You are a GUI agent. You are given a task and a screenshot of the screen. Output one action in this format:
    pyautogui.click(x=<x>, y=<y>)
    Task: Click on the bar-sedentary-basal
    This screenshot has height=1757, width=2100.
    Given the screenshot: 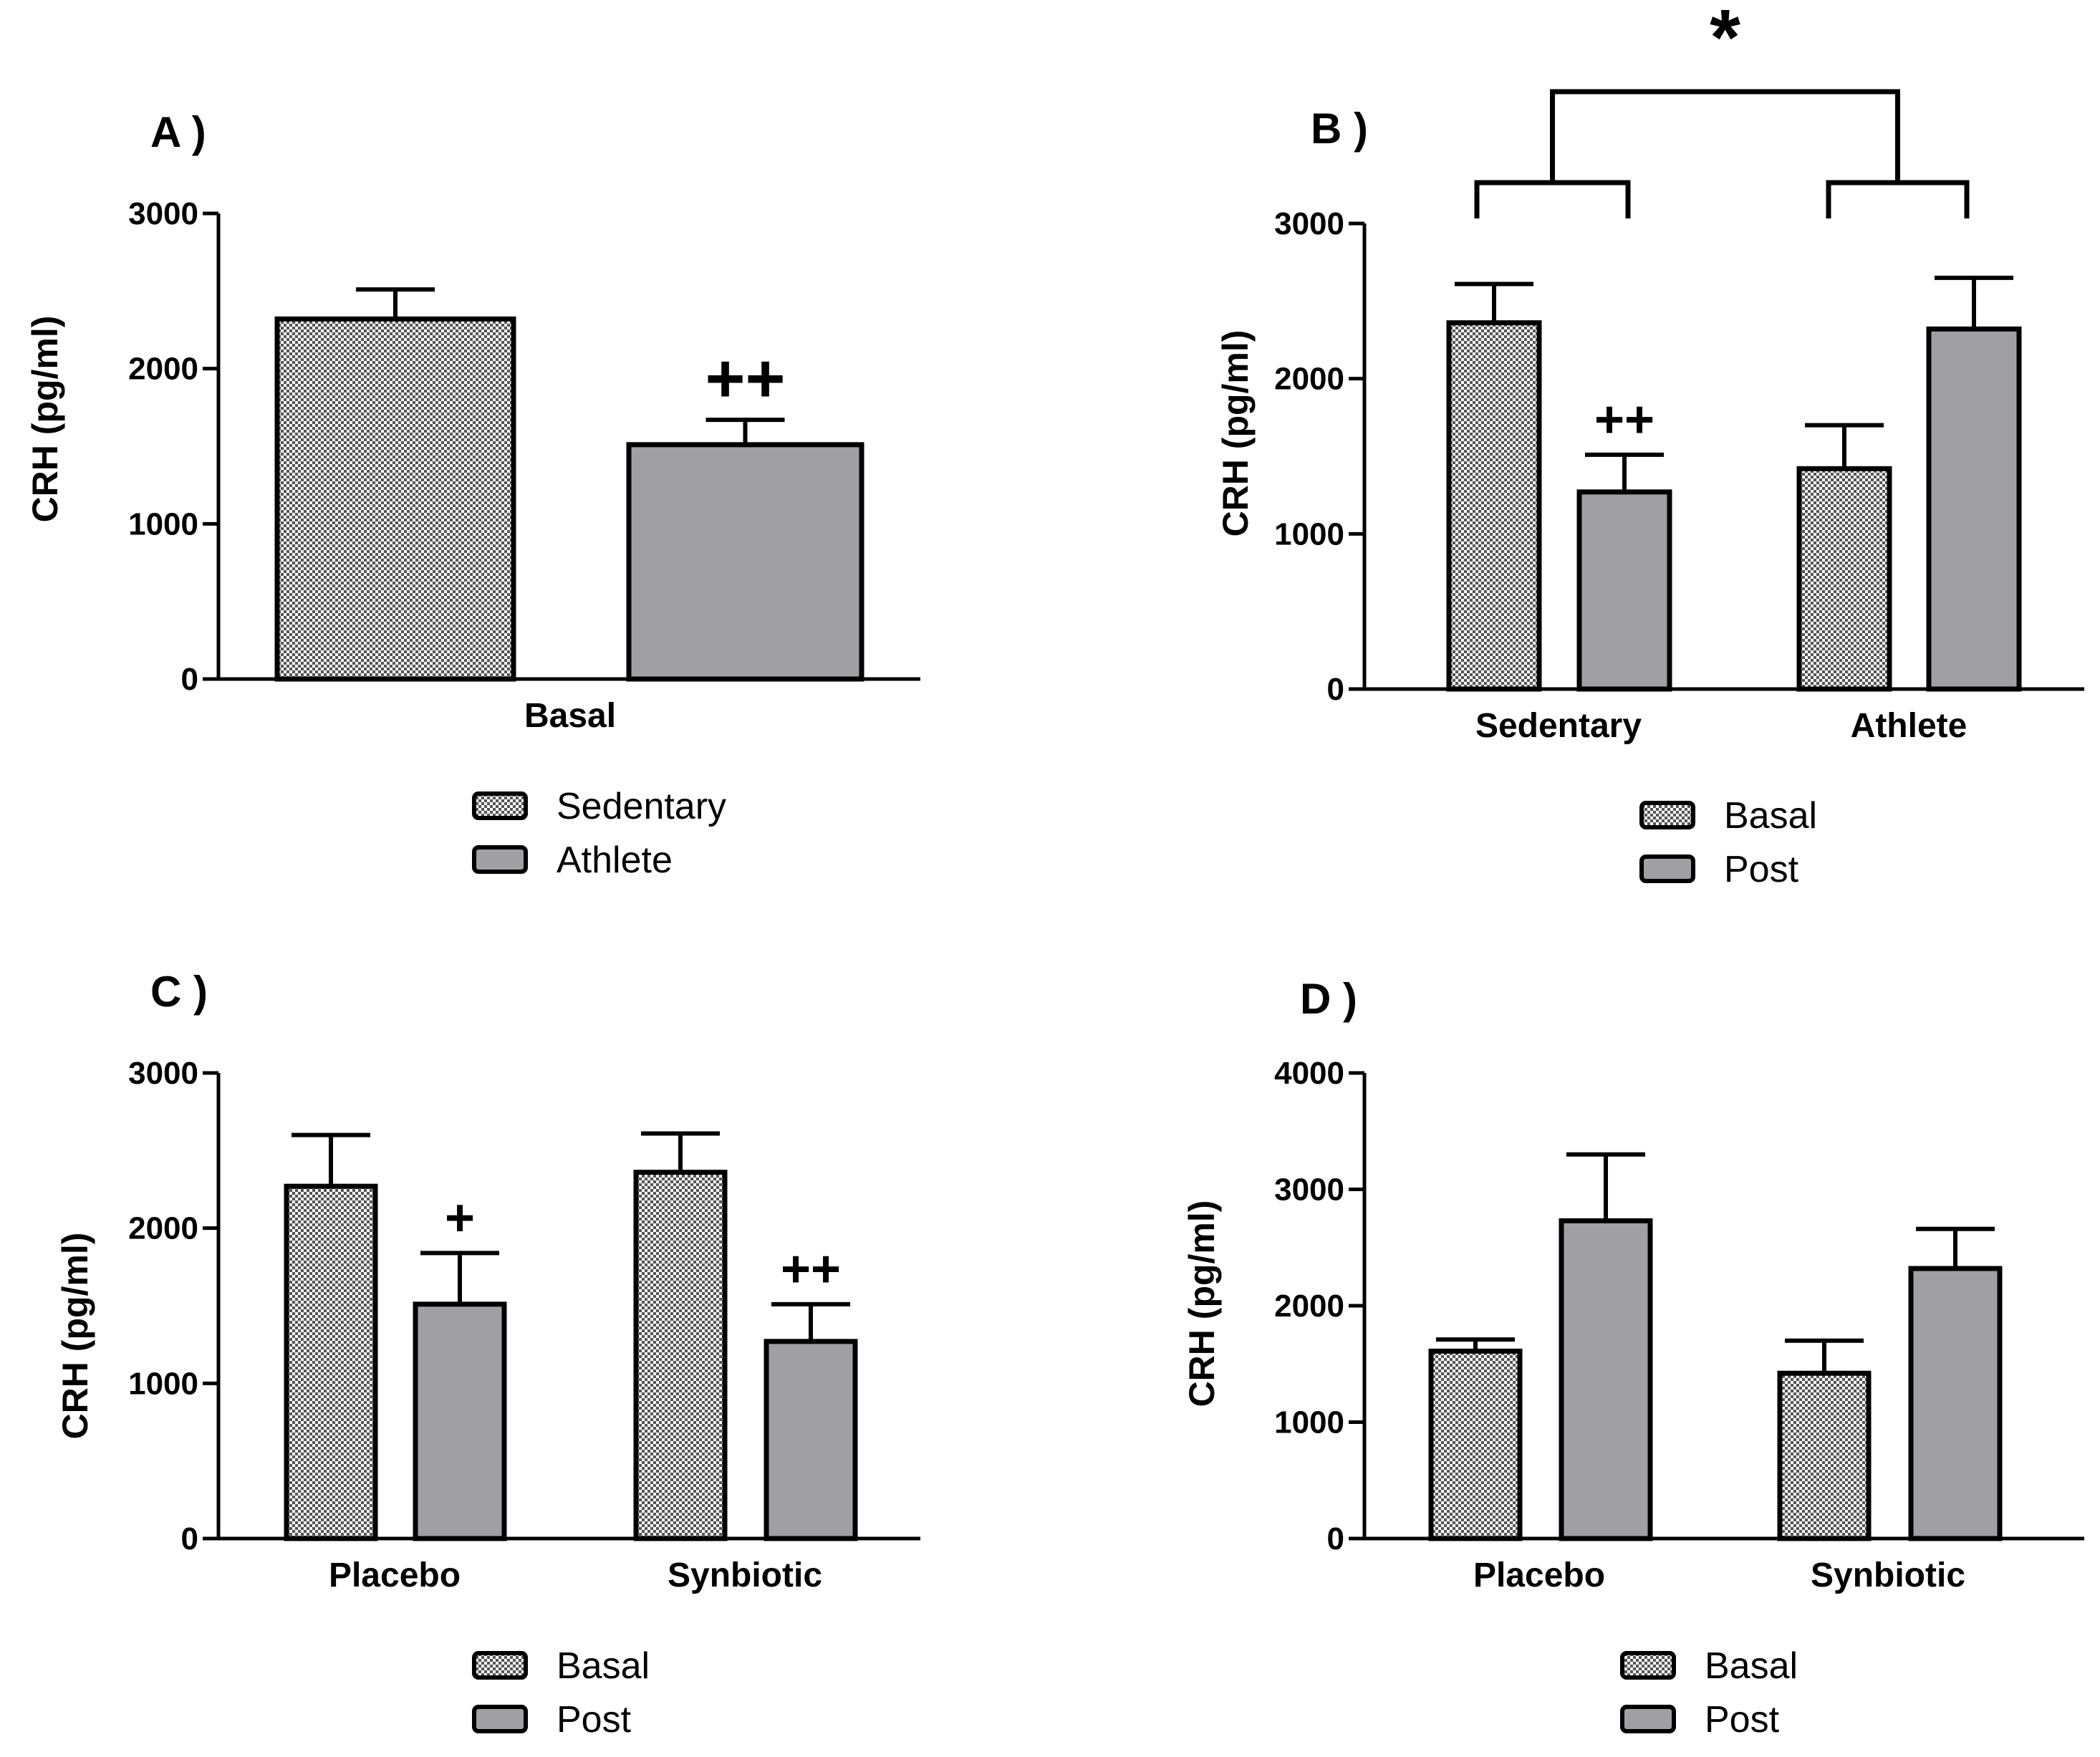 What is the action you would take?
    pyautogui.click(x=395, y=499)
    